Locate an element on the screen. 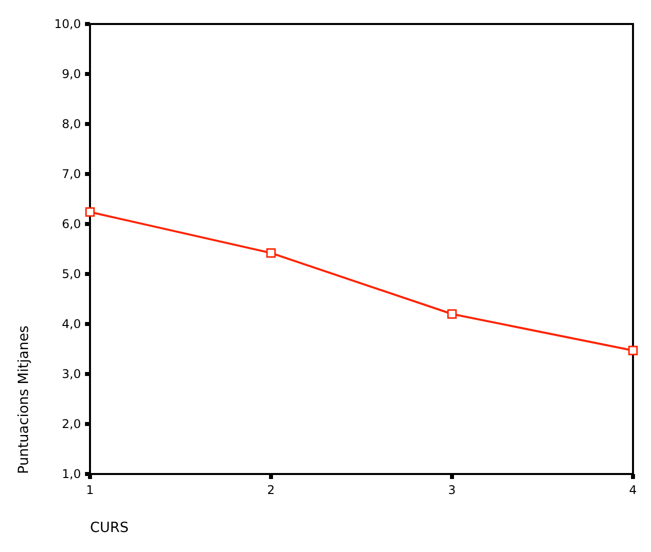  y-tick-label: 5,0 is located at coordinates (71, 274).